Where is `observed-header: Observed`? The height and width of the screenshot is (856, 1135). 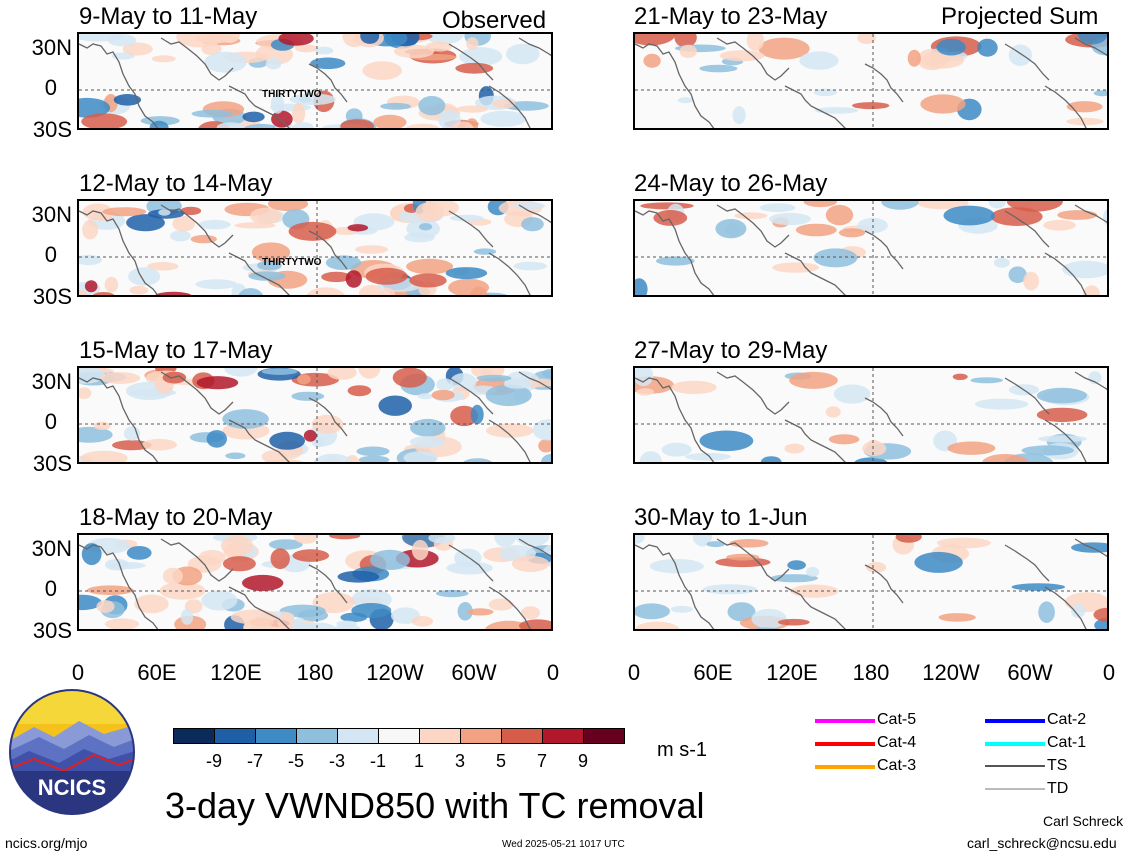
observed-header: Observed is located at coordinates (494, 20).